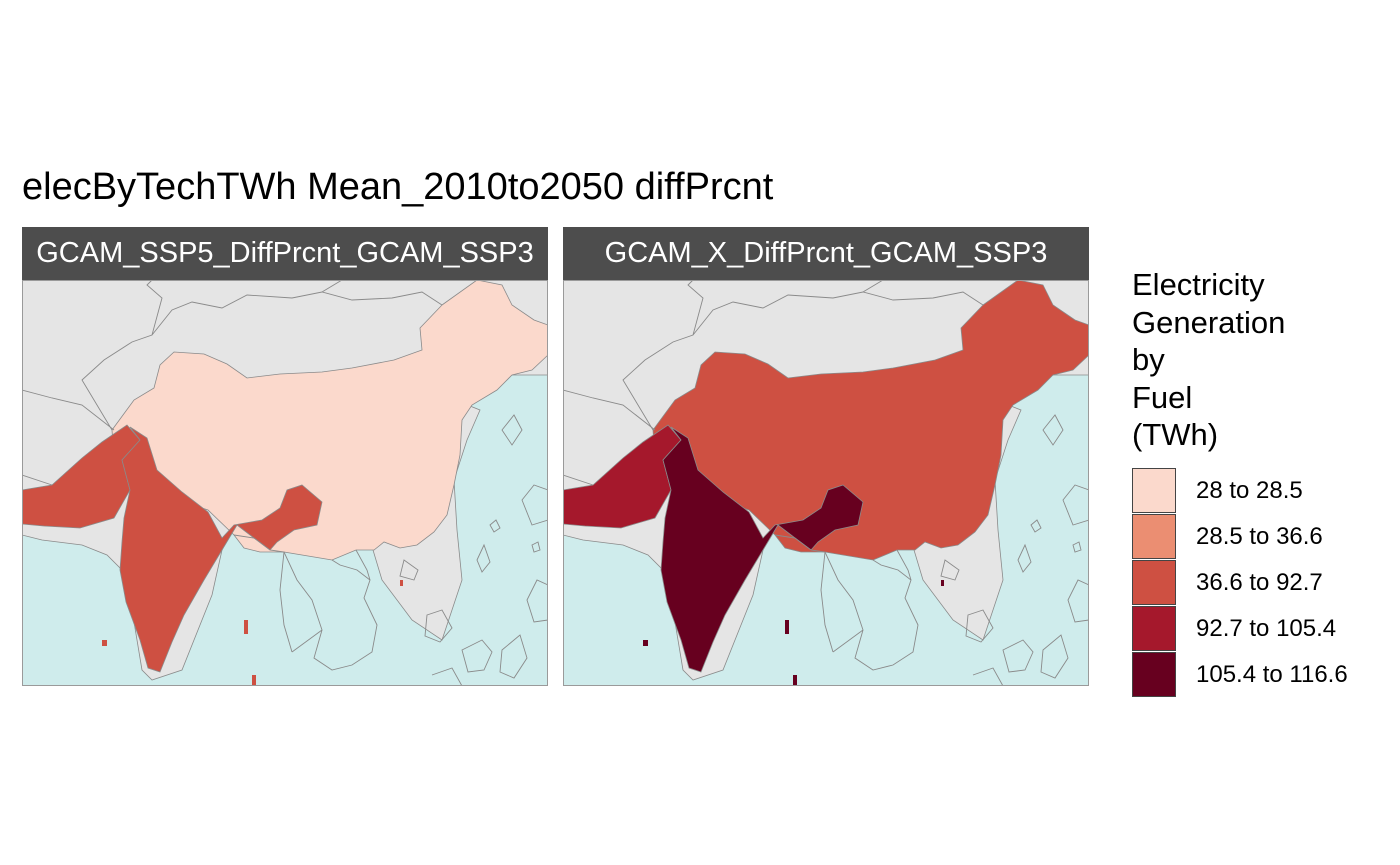 This screenshot has width=1400, height=865. What do you see at coordinates (1175, 434) in the screenshot?
I see `legend-title-line: (TWh)` at bounding box center [1175, 434].